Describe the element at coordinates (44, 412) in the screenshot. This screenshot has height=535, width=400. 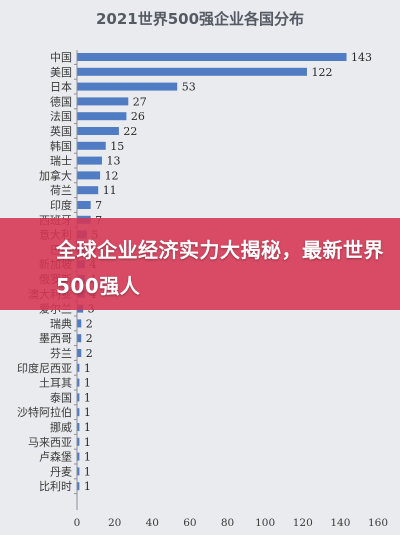
I see `category-label: 沙特阿拉伯` at that location.